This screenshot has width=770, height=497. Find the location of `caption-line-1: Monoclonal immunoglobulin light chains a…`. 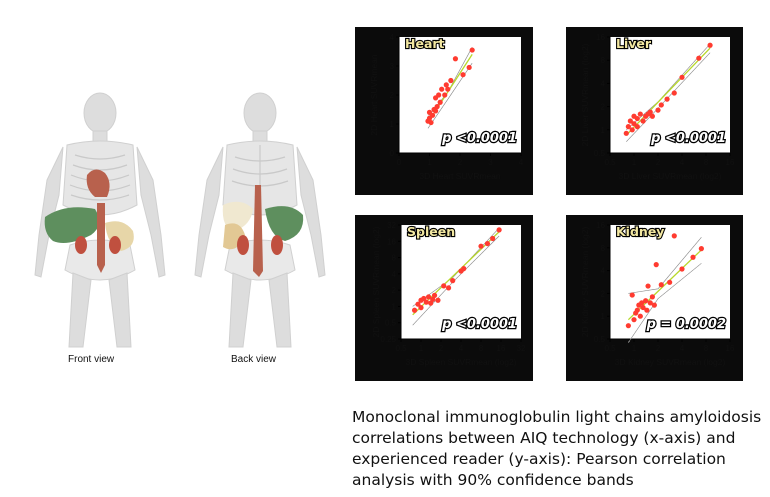

caption-line-1: Monoclonal immunoglobulin light chains a… is located at coordinates (557, 417).